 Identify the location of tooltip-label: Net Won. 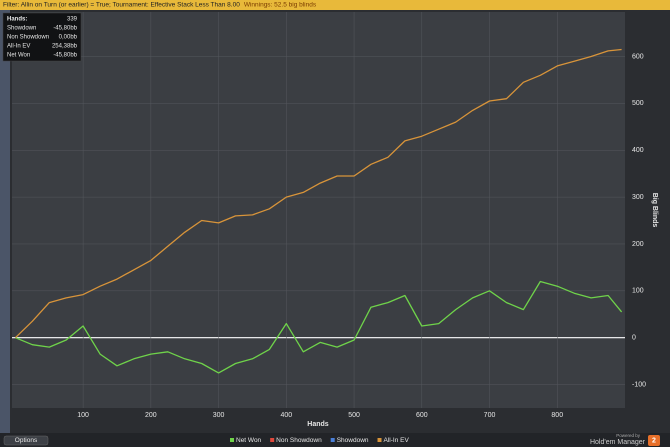
(18, 56).